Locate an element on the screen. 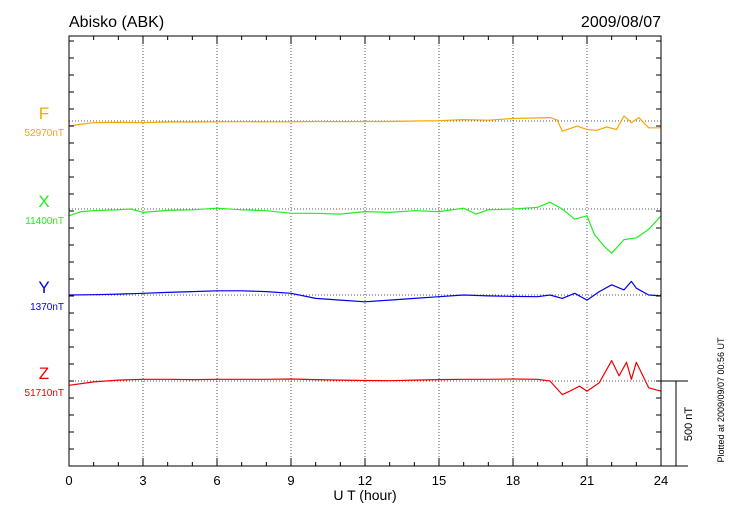 The height and width of the screenshot is (520, 730). series-x-line is located at coordinates (365, 227).